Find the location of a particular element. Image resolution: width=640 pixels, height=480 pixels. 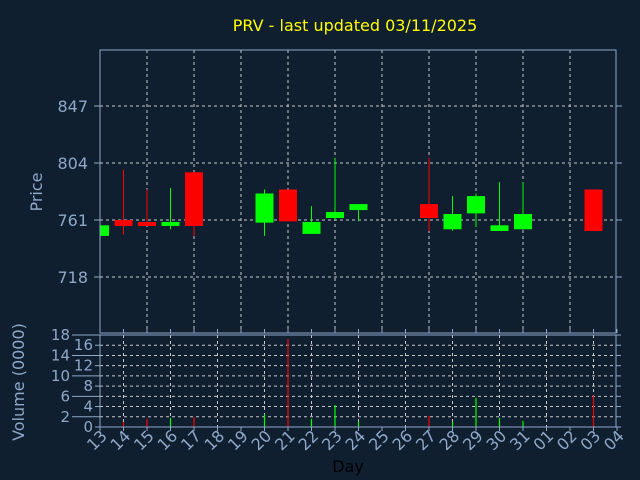

volume-tick-label: 16 is located at coordinates (83, 345).